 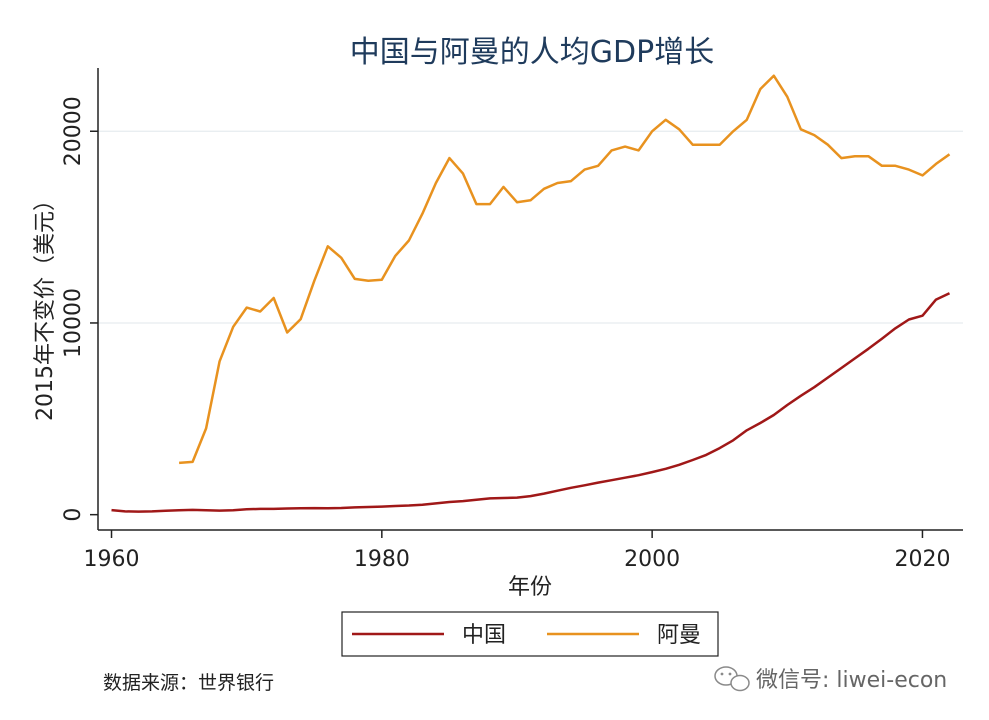 What do you see at coordinates (517, 551) in the screenshot?
I see `x-axis-ticks: 1960 1980 2000 2020` at bounding box center [517, 551].